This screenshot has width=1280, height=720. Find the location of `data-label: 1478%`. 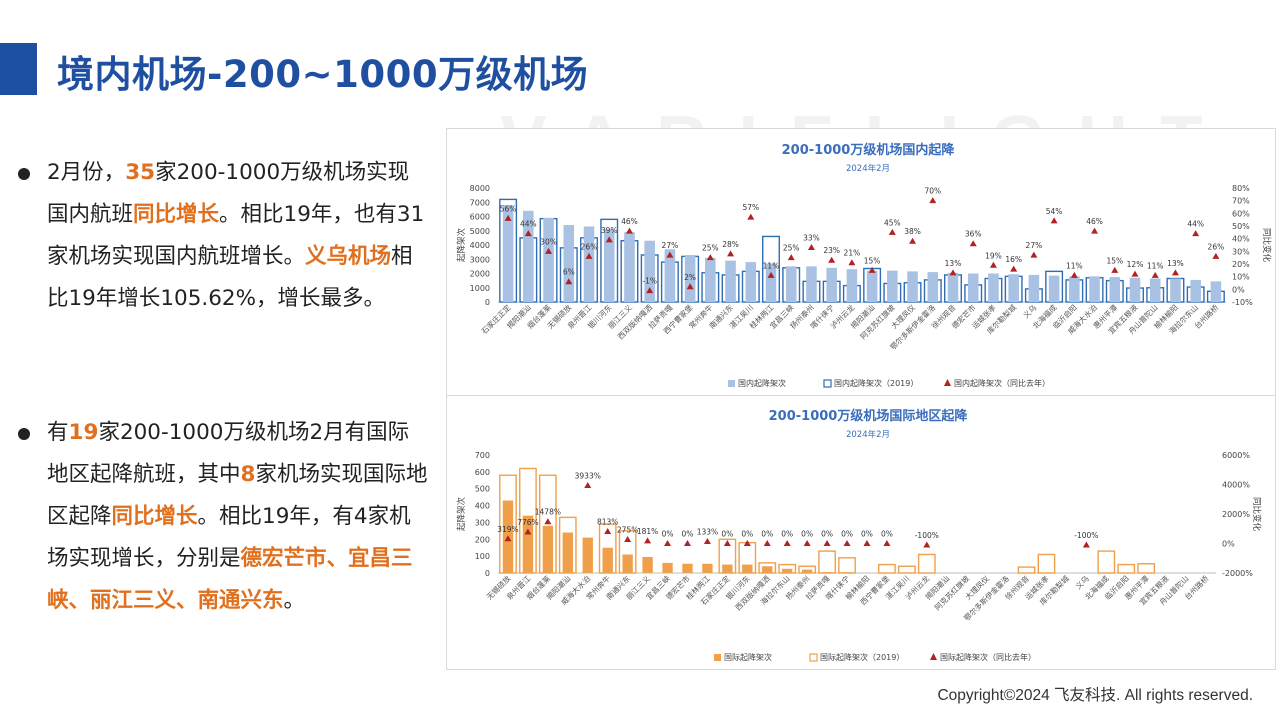

data-label: 1478% is located at coordinates (548, 512).